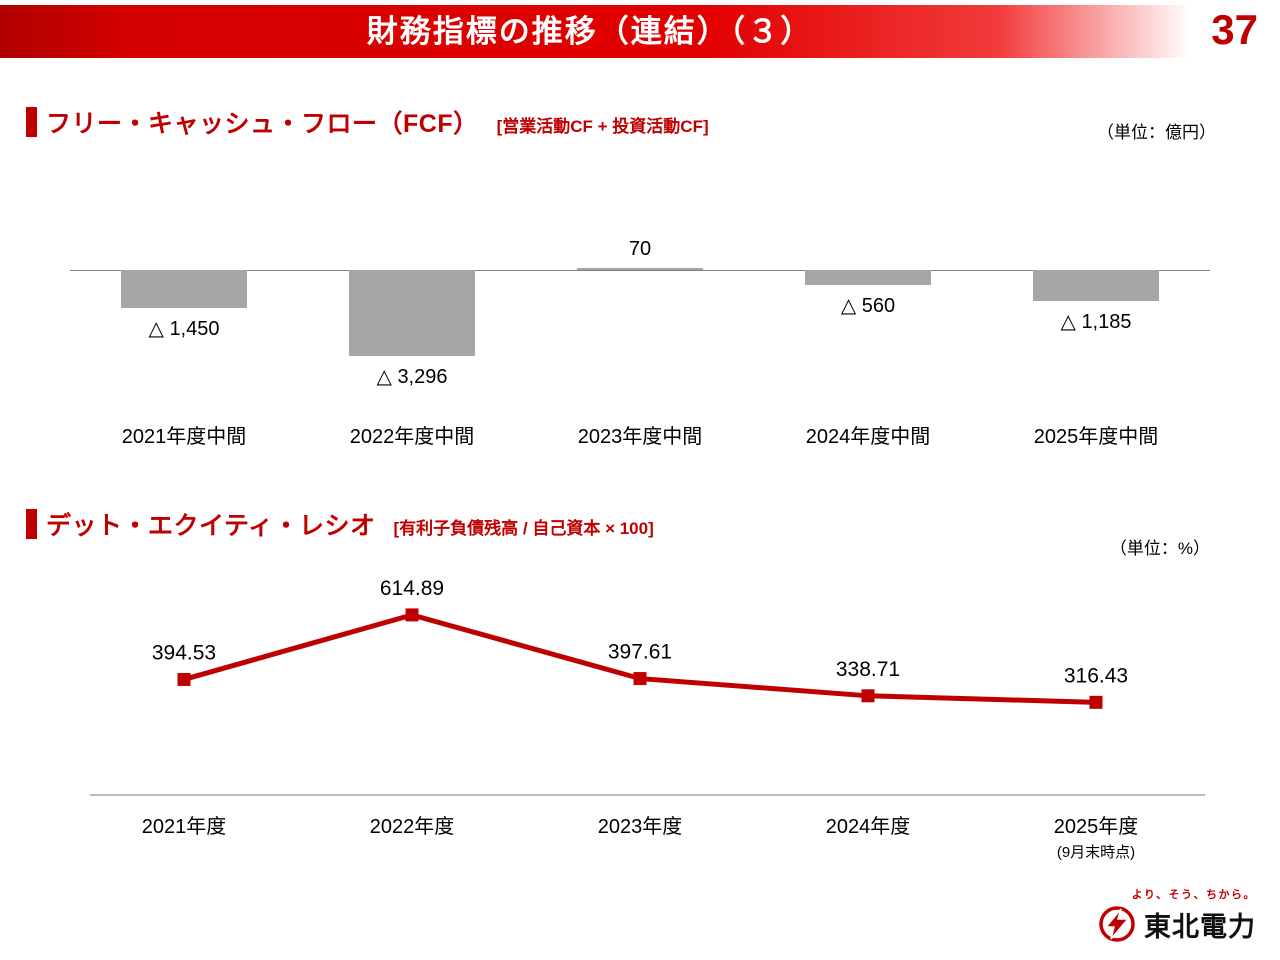  Describe the element at coordinates (412, 376) in the screenshot. I see `fcf-bar-value-label: △ 3,296` at that location.